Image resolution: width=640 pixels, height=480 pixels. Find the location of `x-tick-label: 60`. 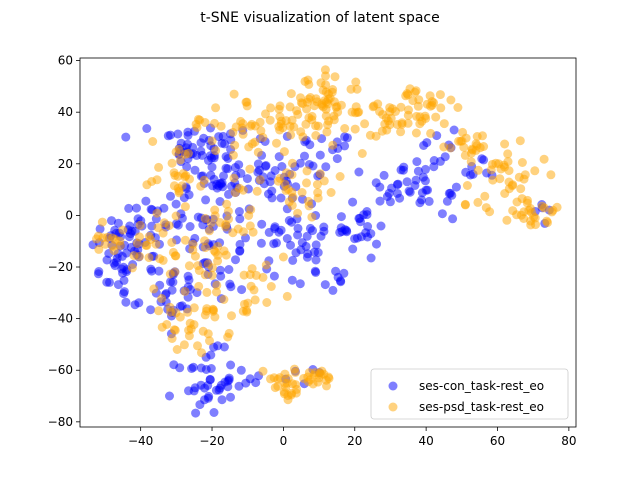

x-tick-label: 60 is located at coordinates (497, 441).